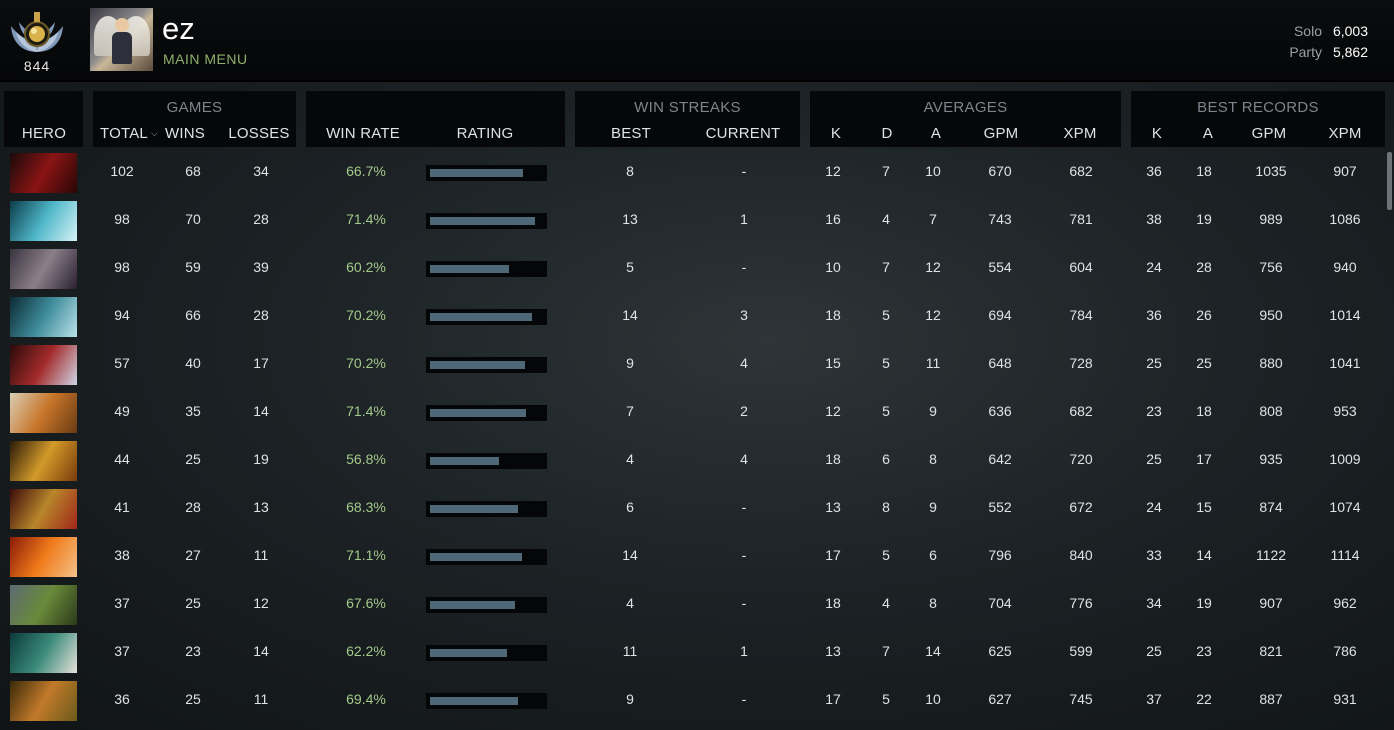  I want to click on table-row: 98 59 39 60.2% 5 - 10 7 12 554 604 24 28 756 940, so click(690, 268).